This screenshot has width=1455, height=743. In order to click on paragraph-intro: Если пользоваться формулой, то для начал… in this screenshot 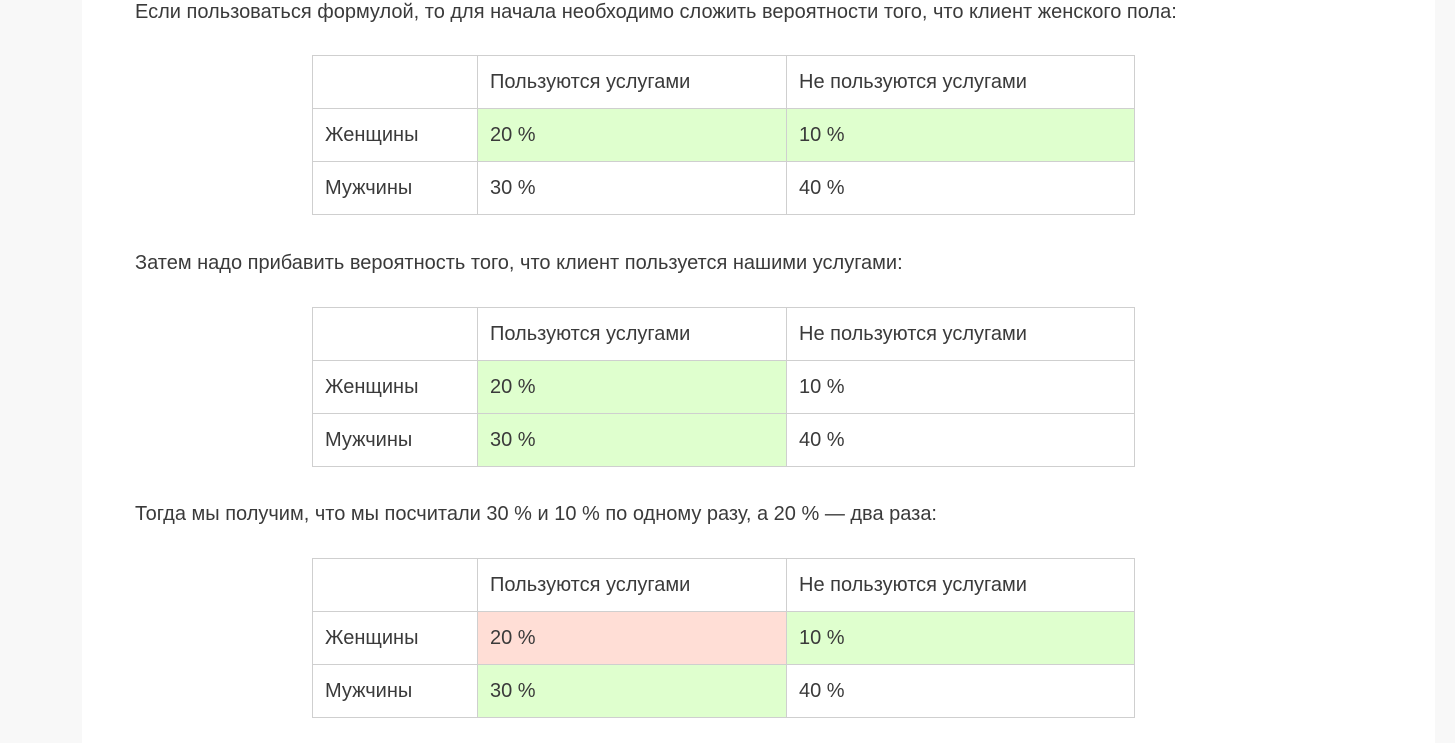, I will do `click(656, 12)`.